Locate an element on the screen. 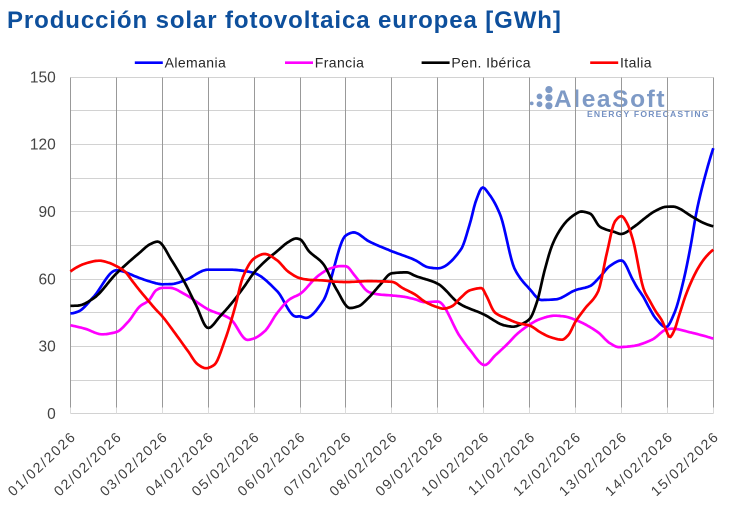 This screenshot has height=509, width=730. svg-text: Francia is located at coordinates (339, 63).